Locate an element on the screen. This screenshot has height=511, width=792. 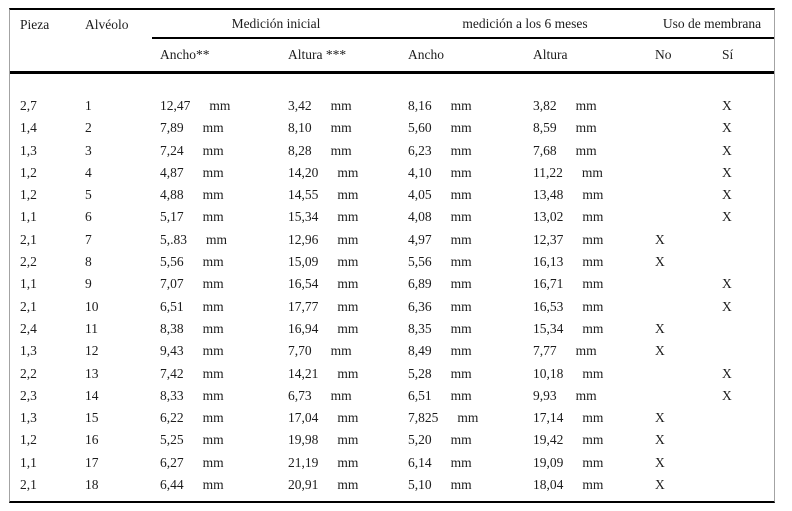
table-row: 1,2 5 4,88 mm 14,55 mm 4,05 mm 13,48 mm X is located at coordinates (392, 195).